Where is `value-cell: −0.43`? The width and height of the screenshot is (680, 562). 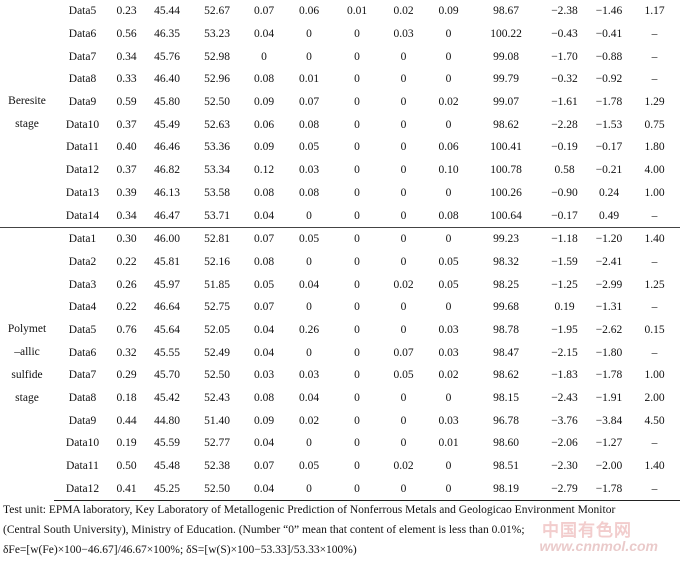
value-cell: −0.43 is located at coordinates (564, 34).